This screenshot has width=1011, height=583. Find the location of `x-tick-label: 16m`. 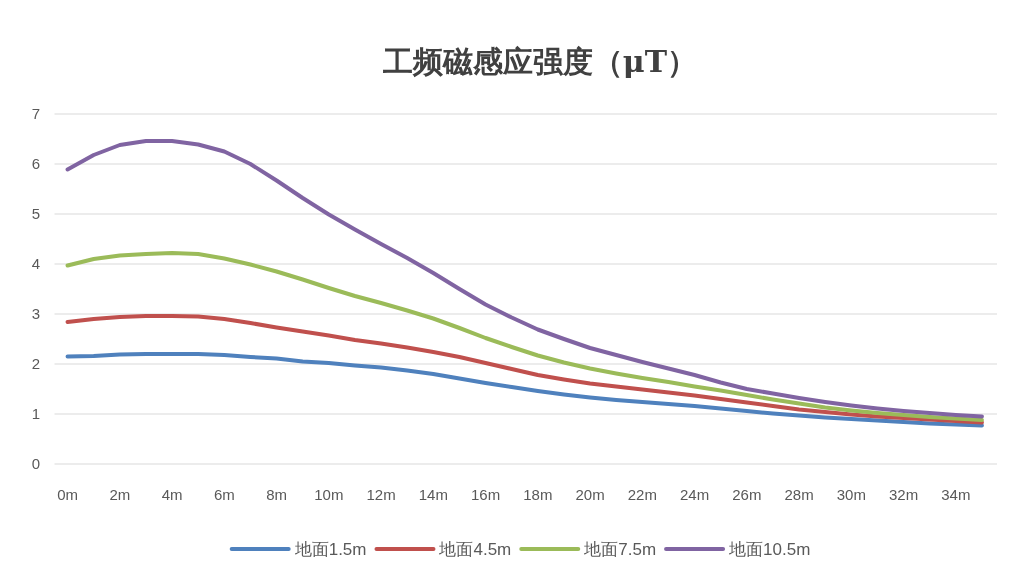

x-tick-label: 16m is located at coordinates (485, 494).